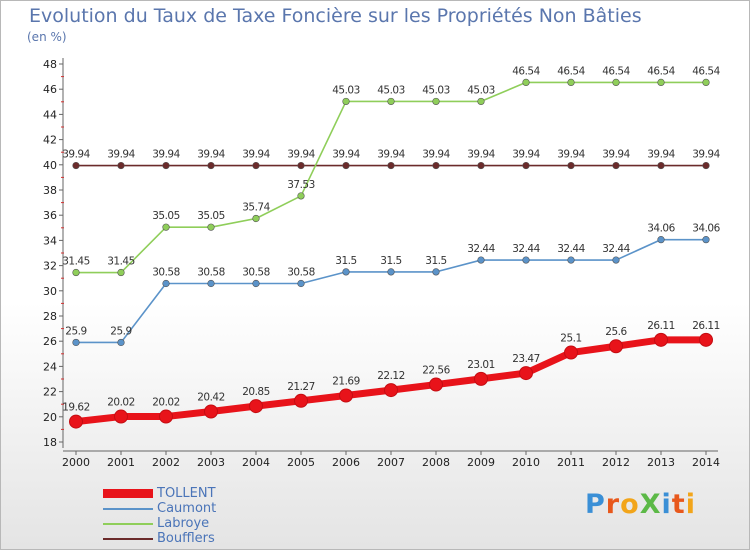 The width and height of the screenshot is (750, 551). Describe the element at coordinates (211, 398) in the screenshot. I see `data-label: 20.42` at that location.